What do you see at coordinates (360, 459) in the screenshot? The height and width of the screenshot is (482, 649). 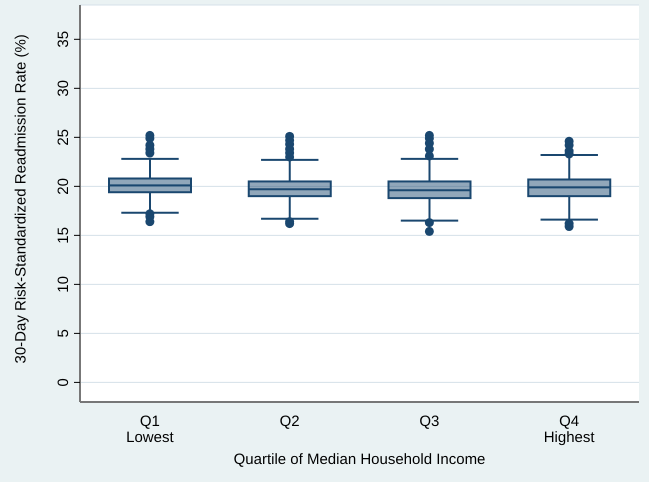 I see `x-axis-title: Quartile of Median Household Income` at bounding box center [360, 459].